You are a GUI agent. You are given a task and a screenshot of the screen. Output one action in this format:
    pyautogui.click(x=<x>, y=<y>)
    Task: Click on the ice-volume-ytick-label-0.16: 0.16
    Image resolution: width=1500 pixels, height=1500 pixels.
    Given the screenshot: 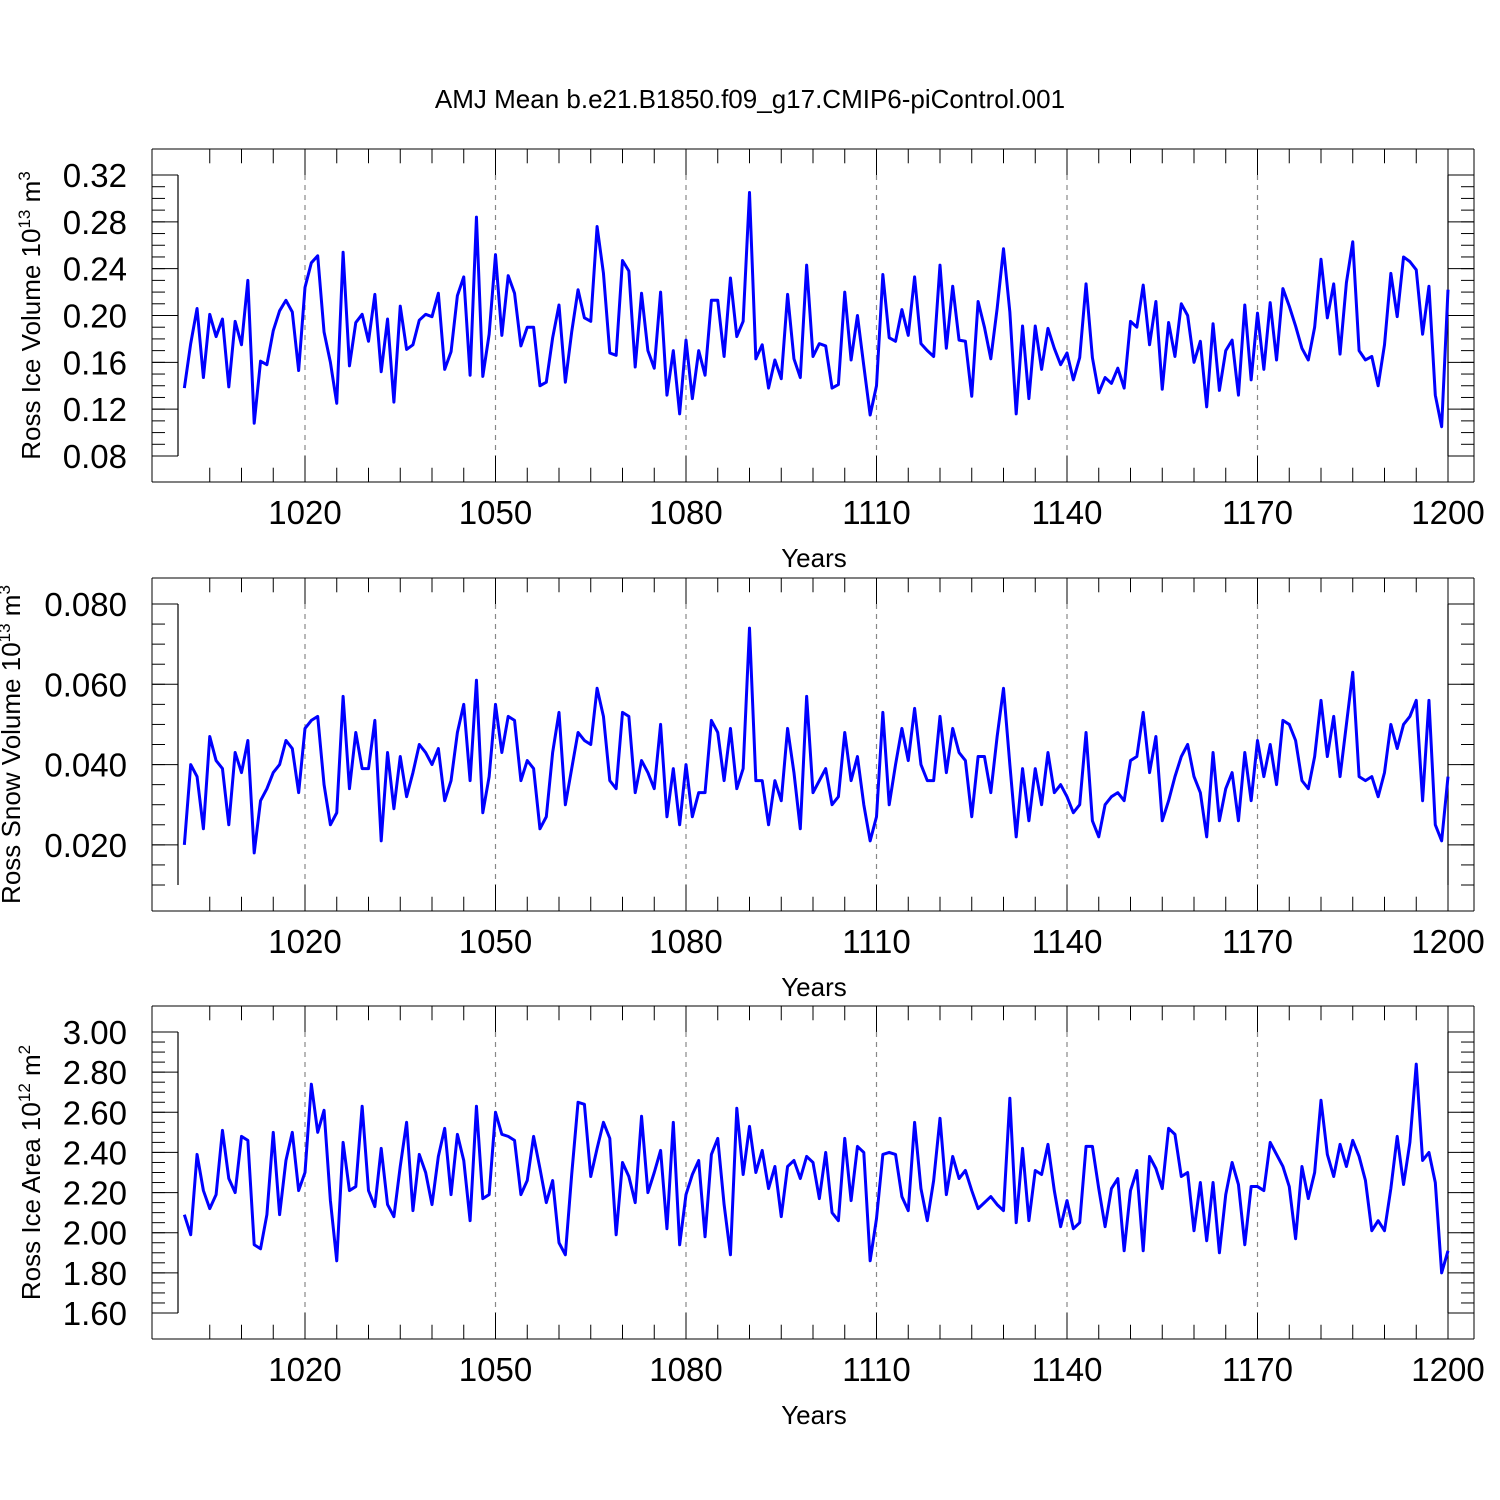 What is the action you would take?
    pyautogui.click(x=95, y=362)
    